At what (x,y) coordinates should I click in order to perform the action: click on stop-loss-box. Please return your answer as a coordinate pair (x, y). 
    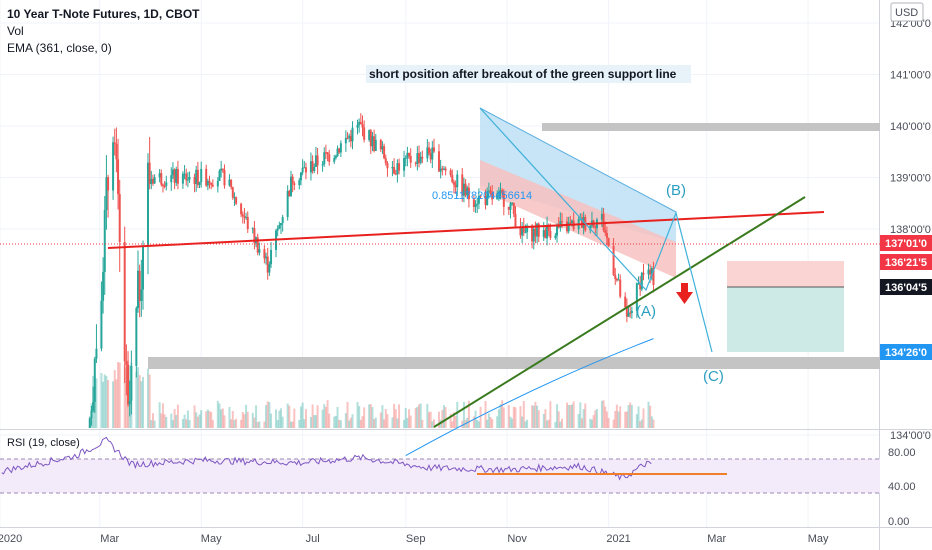
    Looking at the image, I should click on (785, 274).